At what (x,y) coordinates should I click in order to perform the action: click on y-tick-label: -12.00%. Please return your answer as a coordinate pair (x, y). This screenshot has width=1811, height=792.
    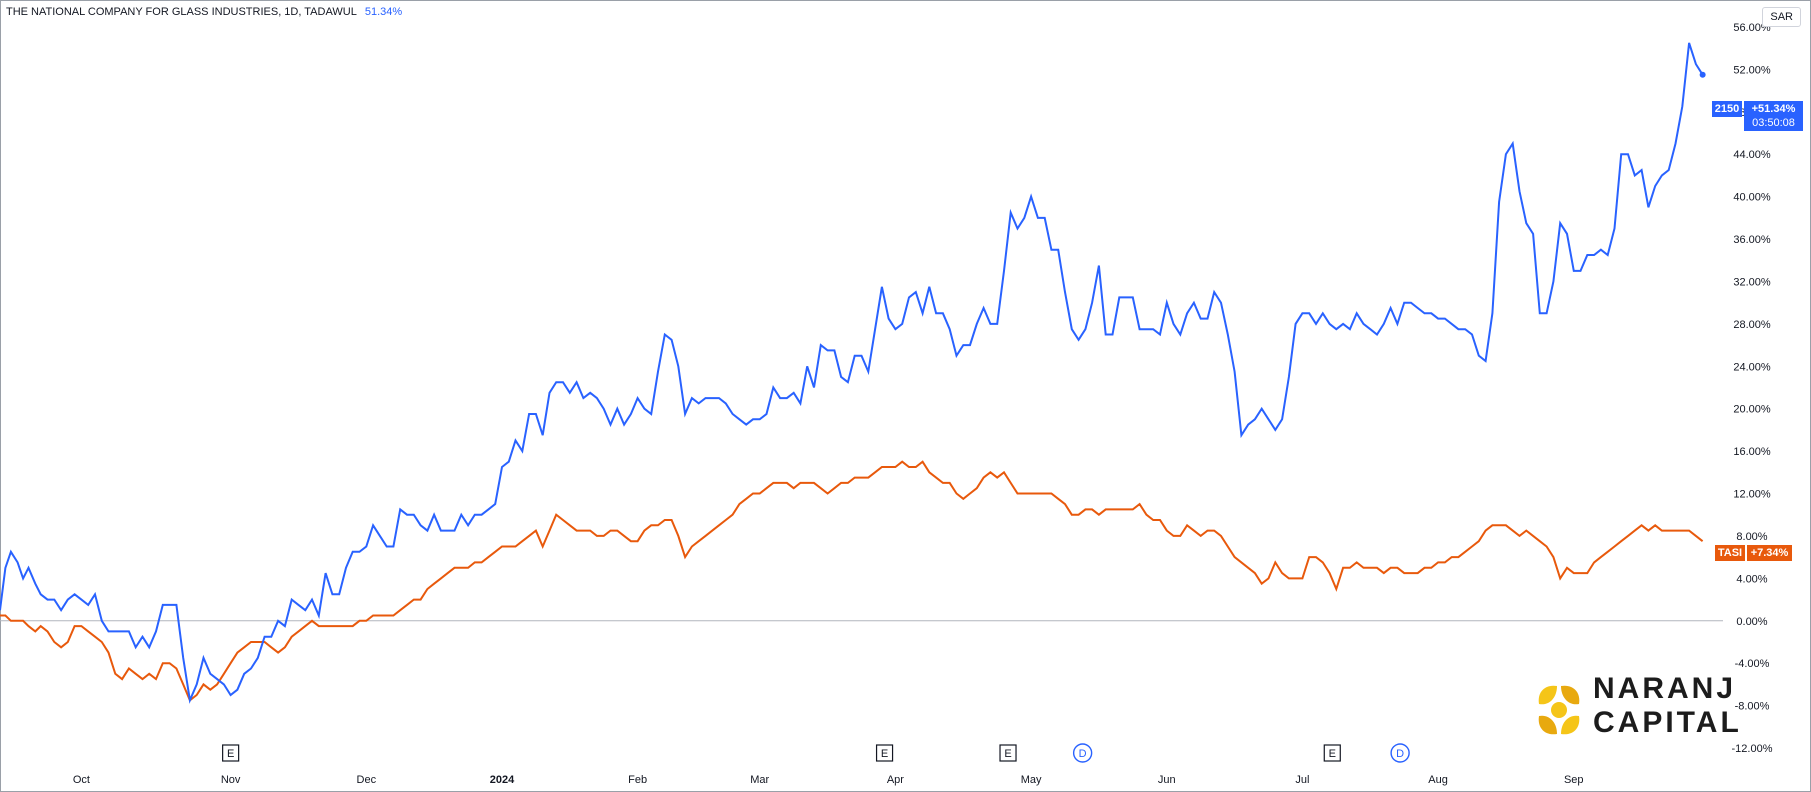
    Looking at the image, I should click on (1752, 749).